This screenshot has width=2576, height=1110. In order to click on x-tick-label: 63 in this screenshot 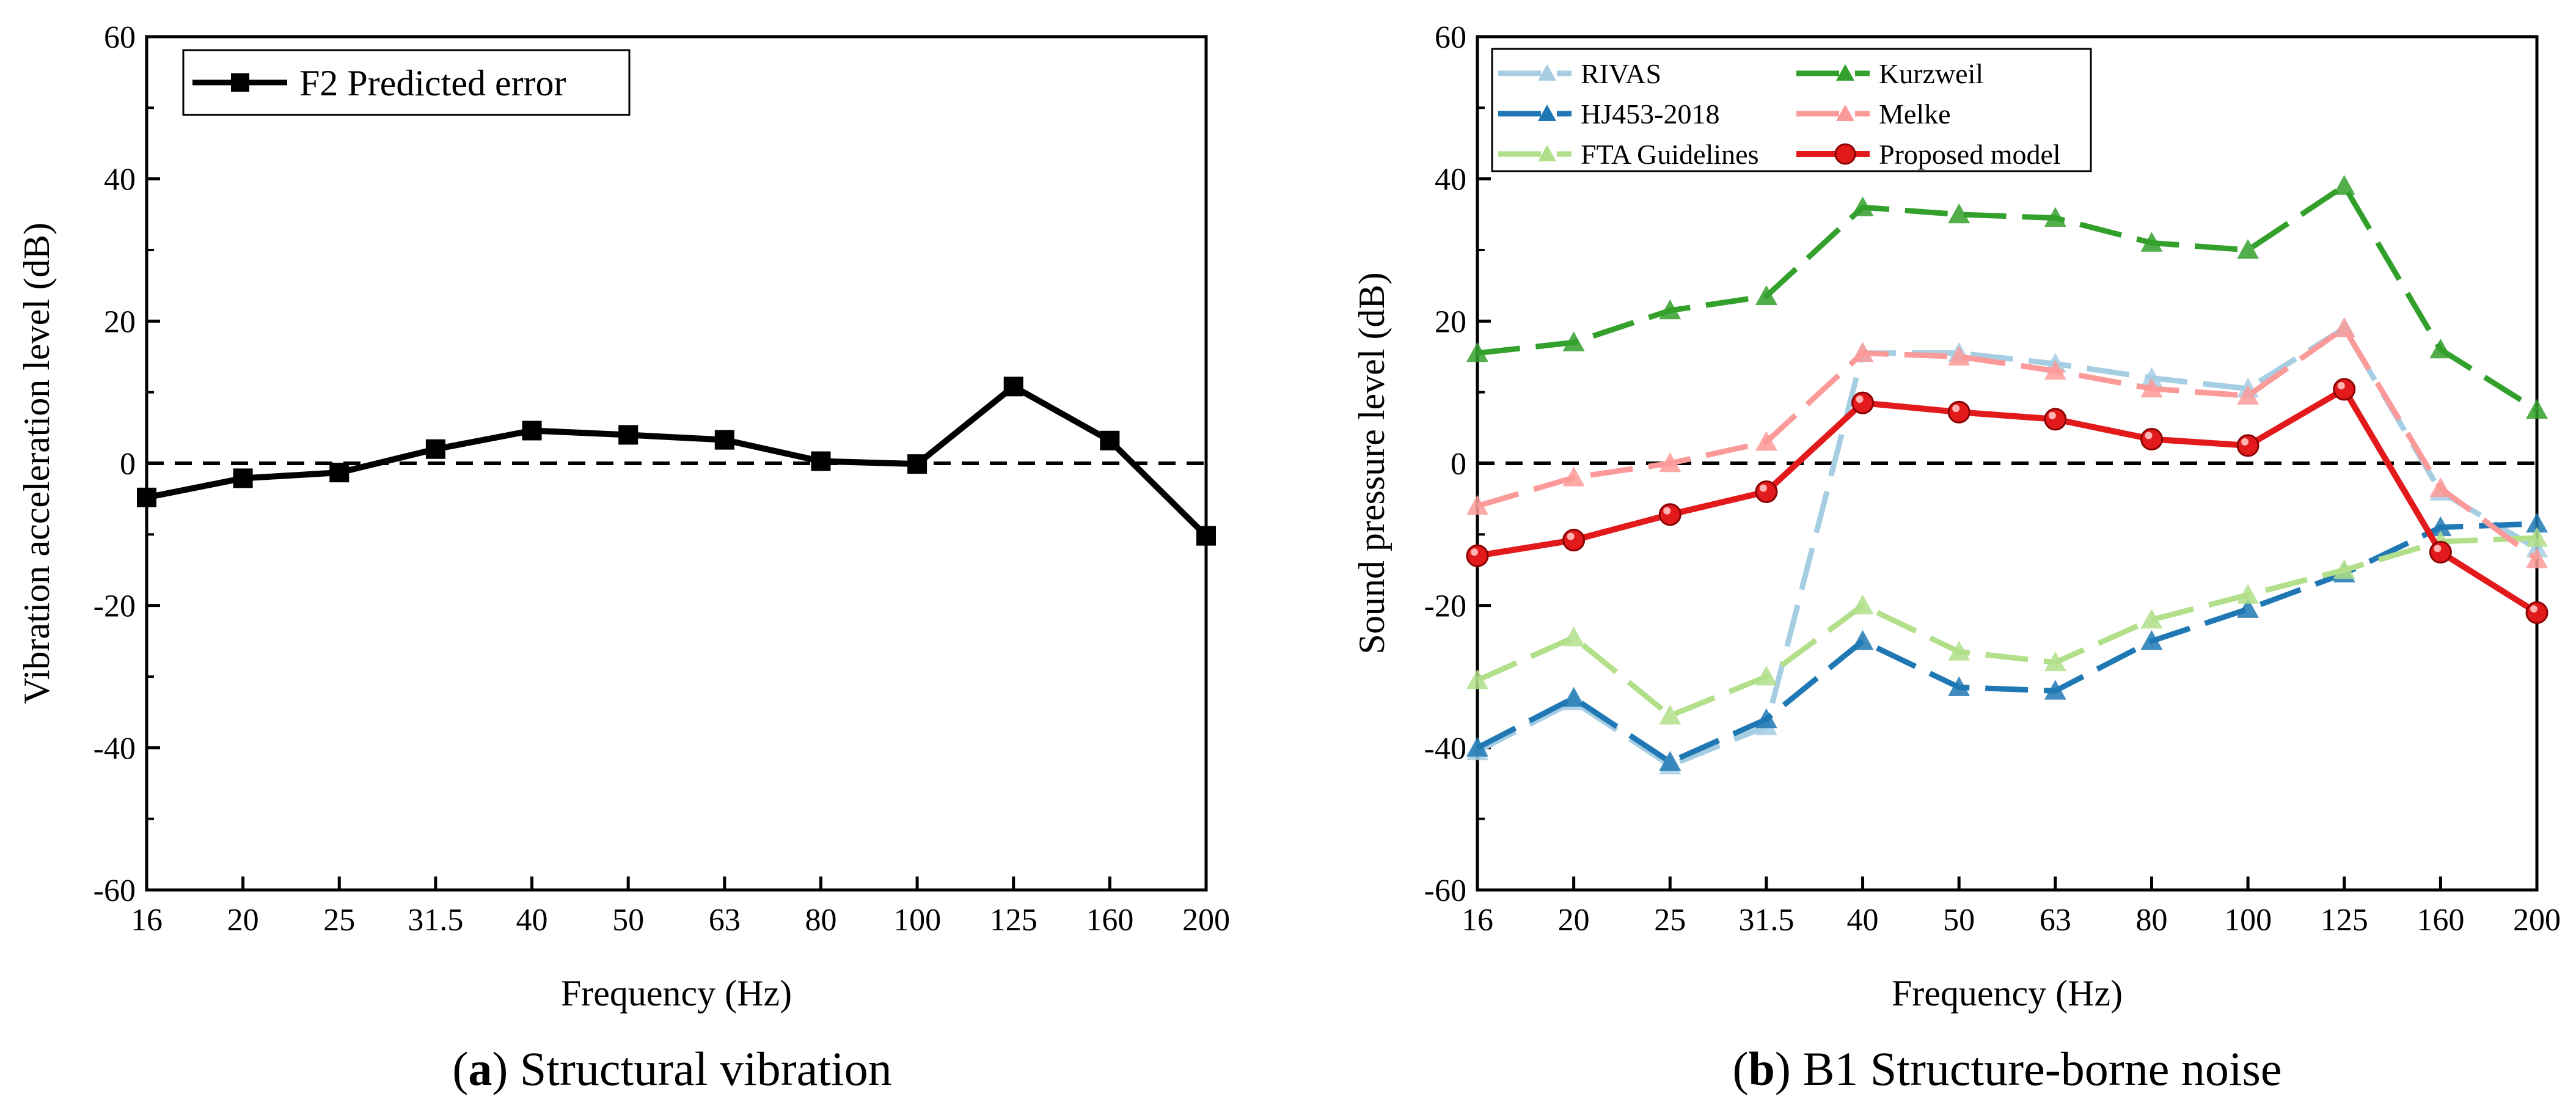, I will do `click(2055, 920)`.